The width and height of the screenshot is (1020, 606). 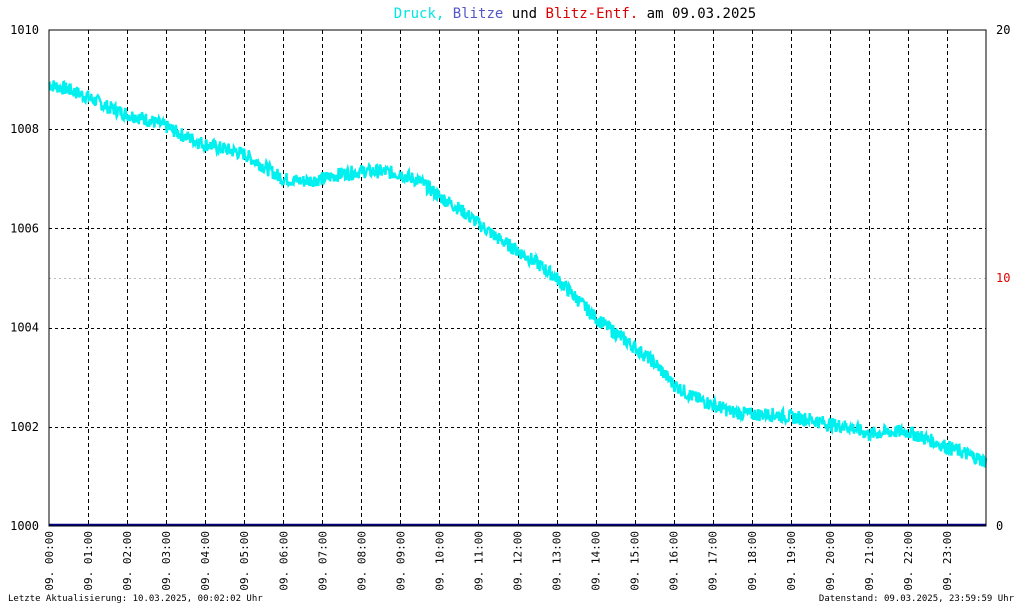 I want to click on x-tick-label-19: 09. 19:00, so click(x=791, y=561).